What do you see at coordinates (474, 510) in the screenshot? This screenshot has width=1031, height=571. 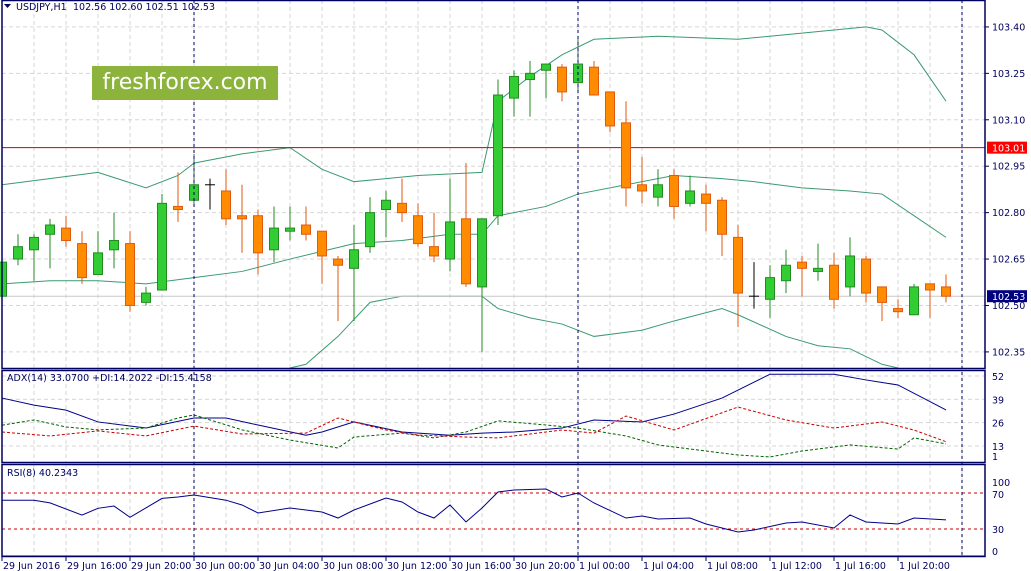 I see `rsi-line` at bounding box center [474, 510].